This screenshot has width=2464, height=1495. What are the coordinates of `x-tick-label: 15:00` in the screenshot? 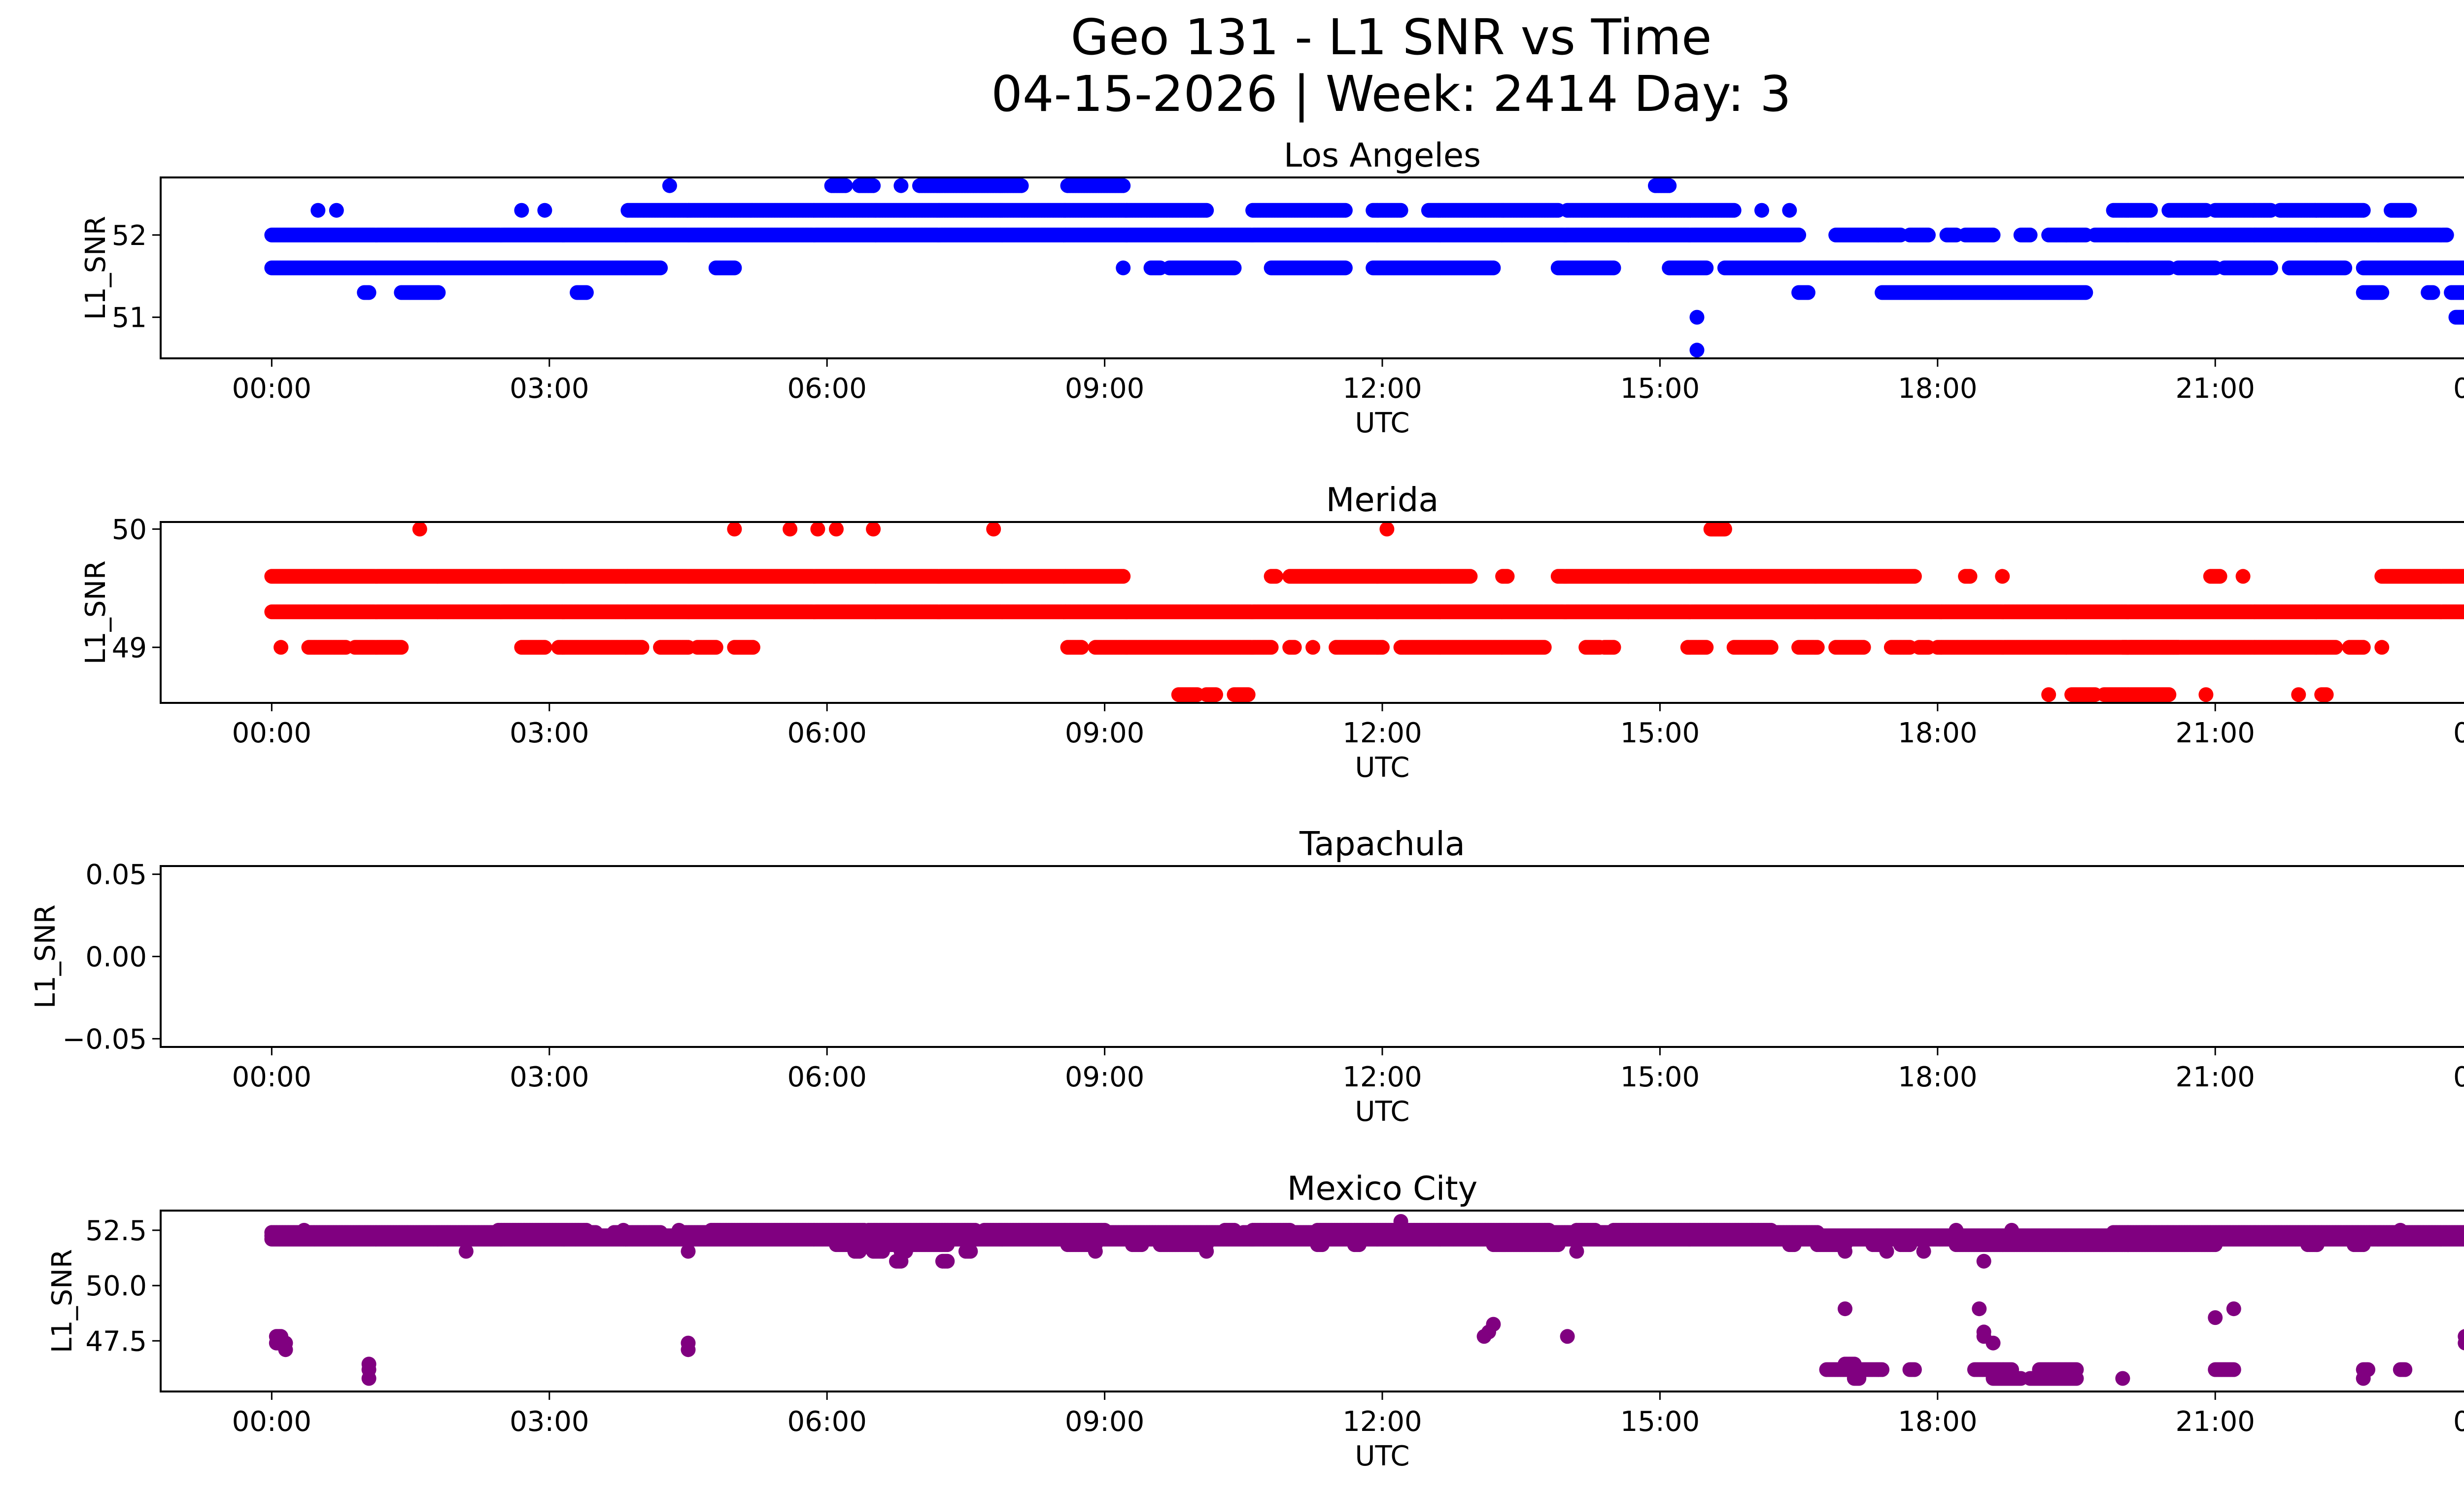 It's located at (1660, 389).